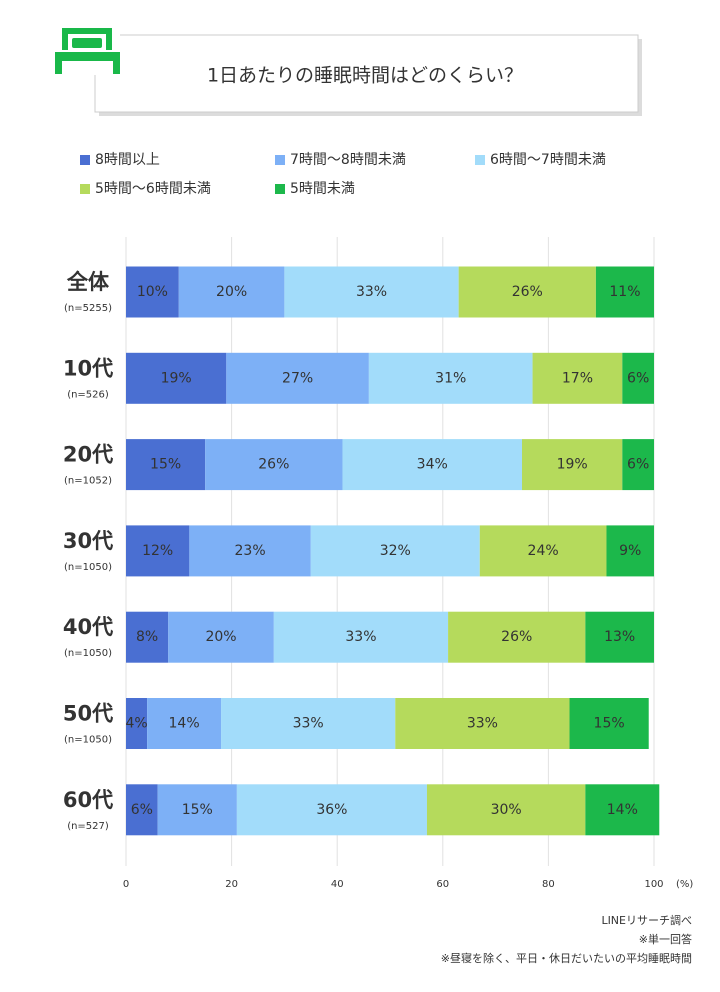  What do you see at coordinates (548, 884) in the screenshot?
I see `x-tick-label: 80` at bounding box center [548, 884].